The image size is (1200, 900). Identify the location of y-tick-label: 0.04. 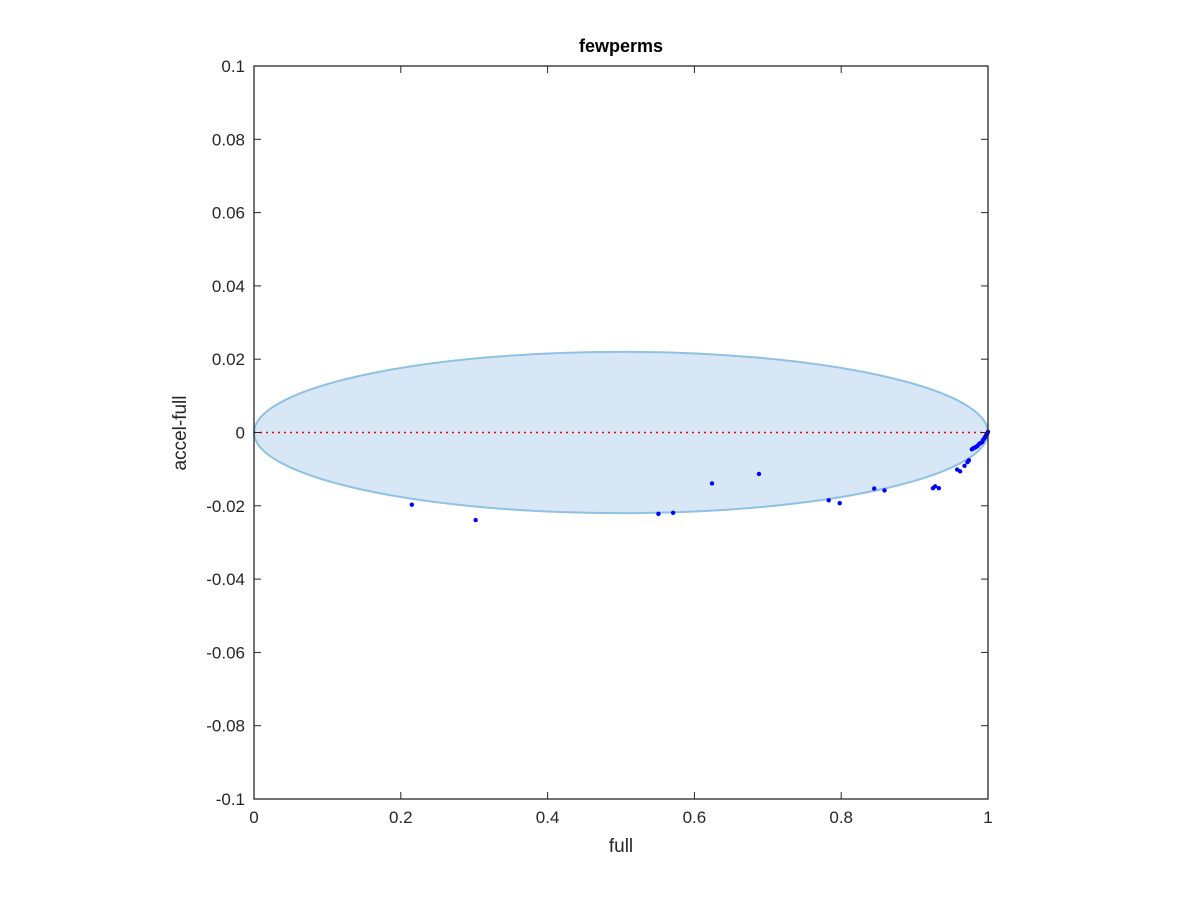
(228, 286).